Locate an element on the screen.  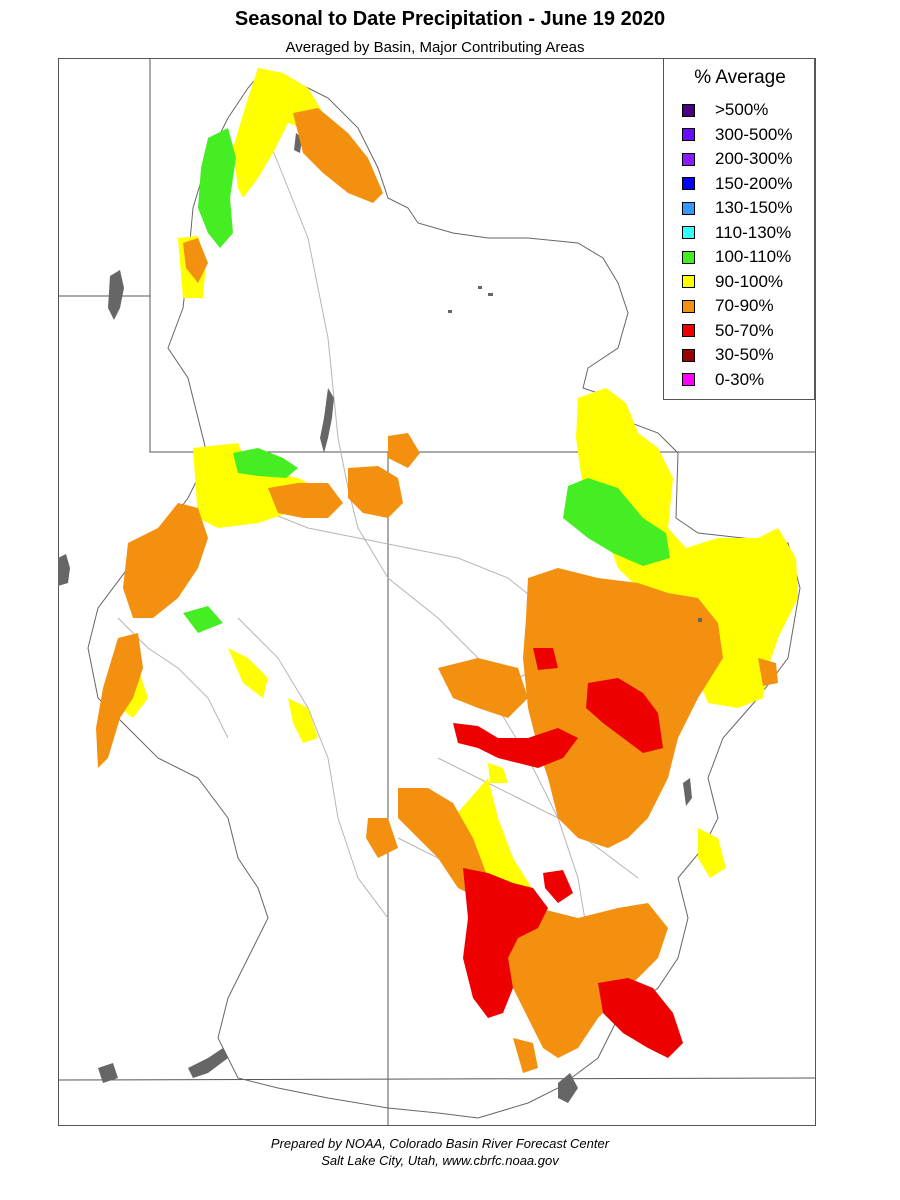
water-bodies-small is located at coordinates (575, 454).